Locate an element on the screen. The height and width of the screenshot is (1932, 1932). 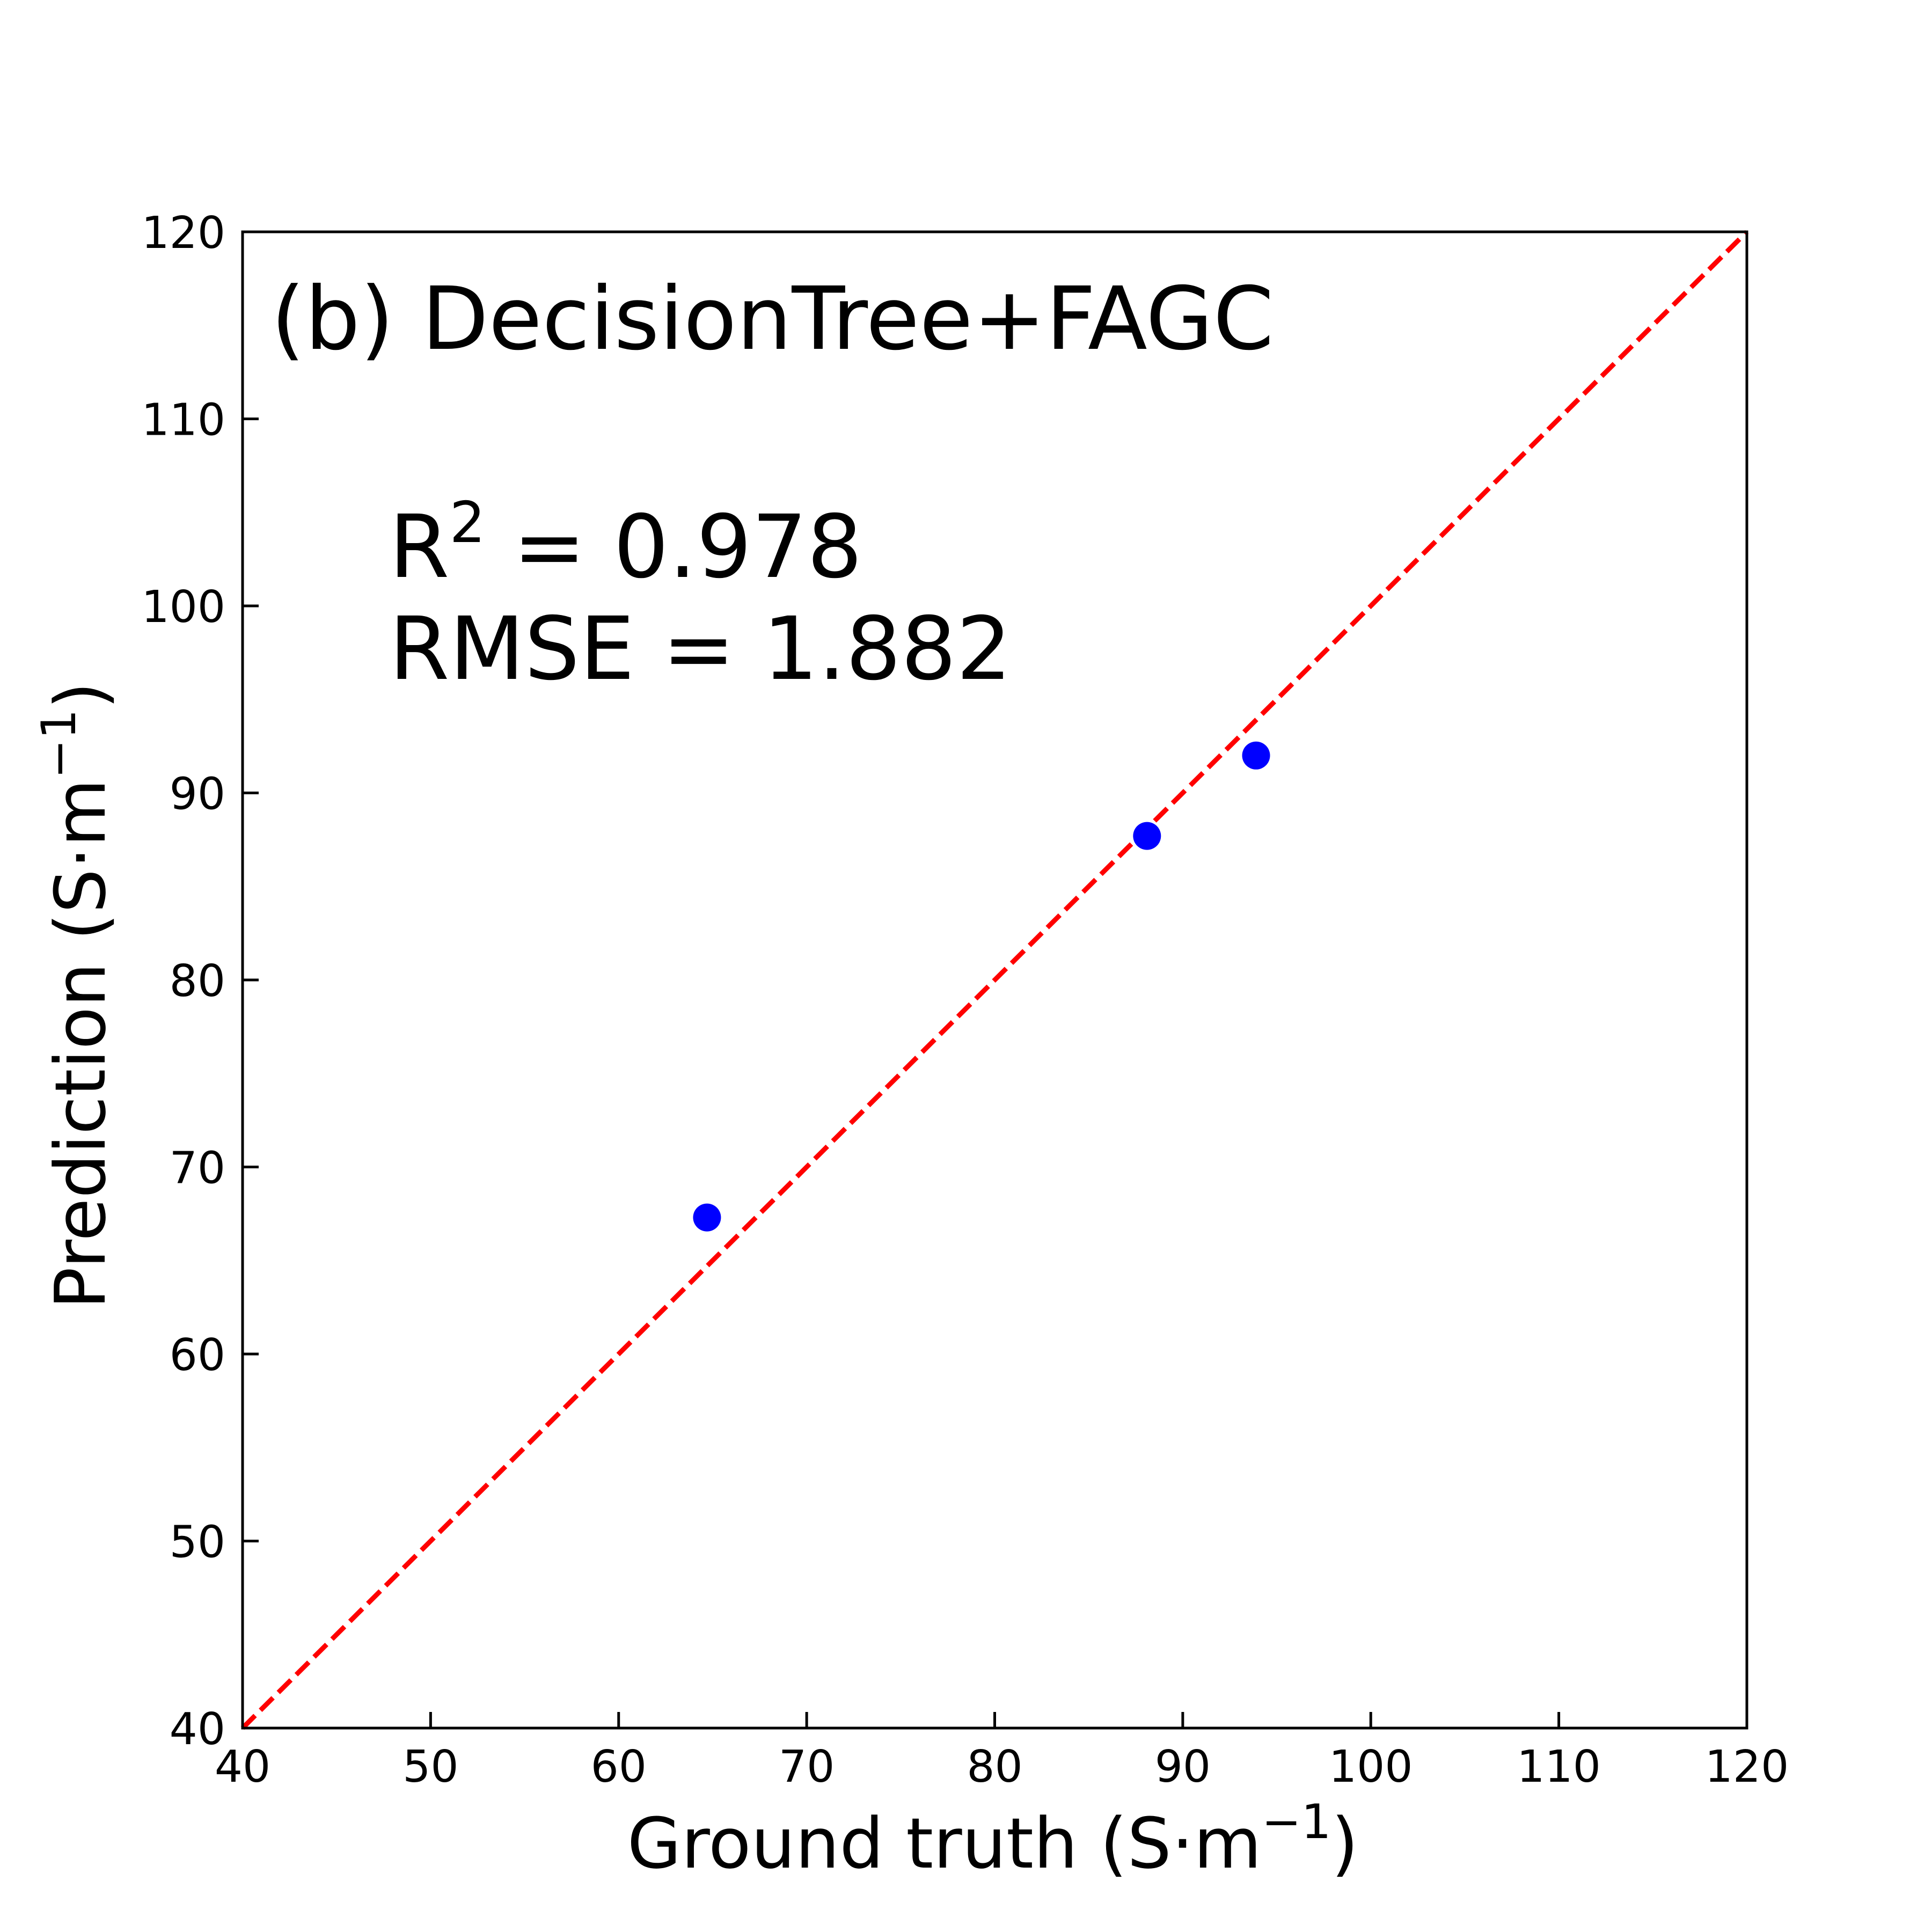
rmse-annotation: RMSE = 1.882 is located at coordinates (700, 649).